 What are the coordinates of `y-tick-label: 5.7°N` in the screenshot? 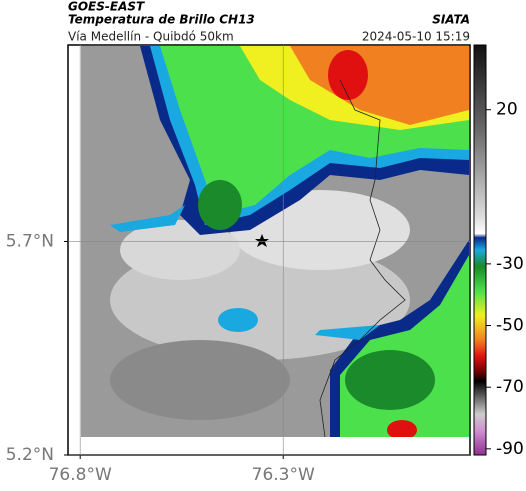 It's located at (30, 241).